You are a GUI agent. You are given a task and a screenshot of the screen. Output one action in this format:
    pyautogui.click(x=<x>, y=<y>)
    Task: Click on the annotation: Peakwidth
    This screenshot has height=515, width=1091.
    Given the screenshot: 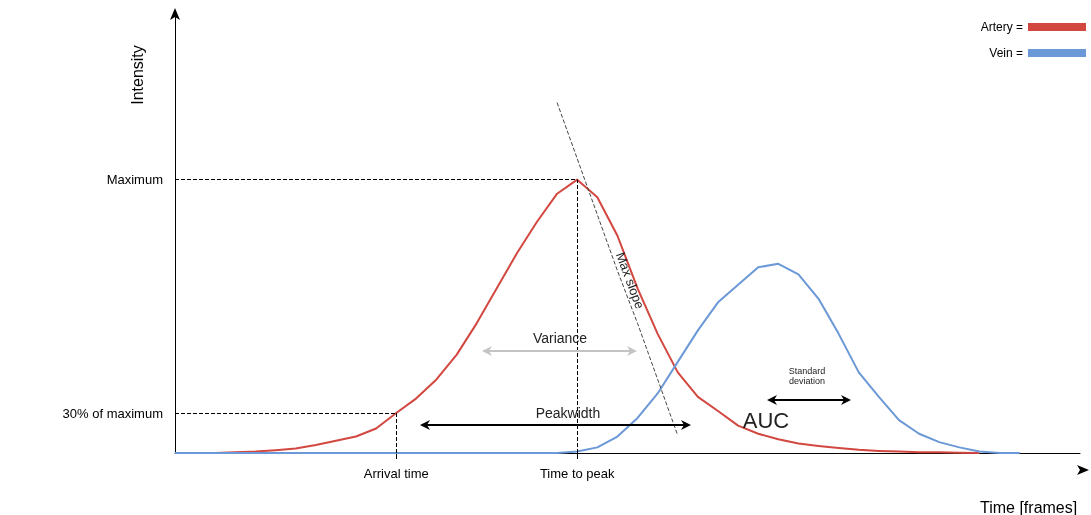 What is the action you would take?
    pyautogui.click(x=568, y=413)
    